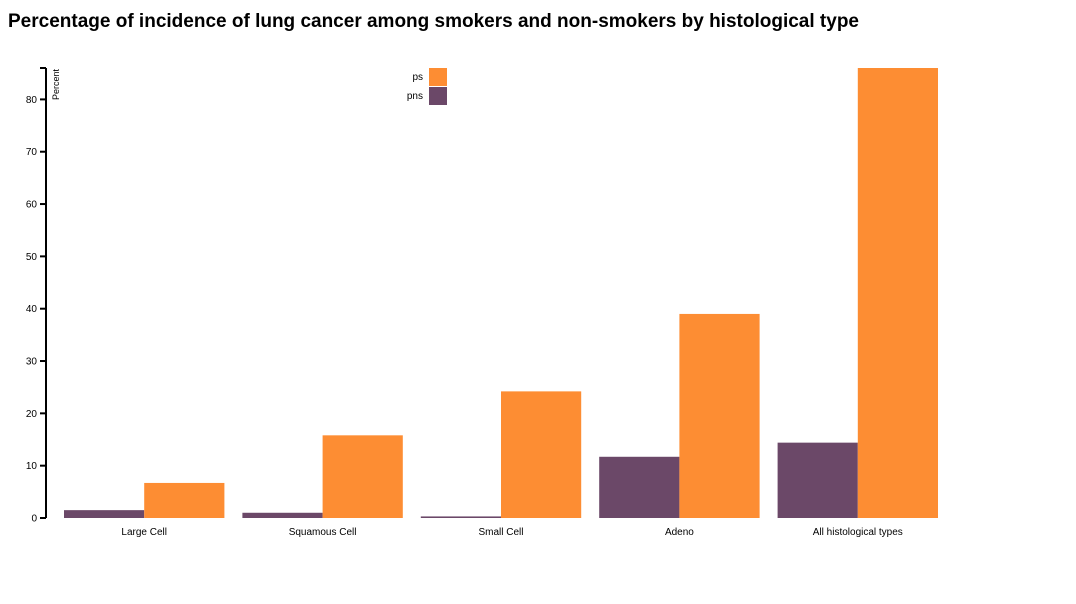 The height and width of the screenshot is (604, 1076). What do you see at coordinates (417, 77) in the screenshot?
I see `legend-label: ps` at bounding box center [417, 77].